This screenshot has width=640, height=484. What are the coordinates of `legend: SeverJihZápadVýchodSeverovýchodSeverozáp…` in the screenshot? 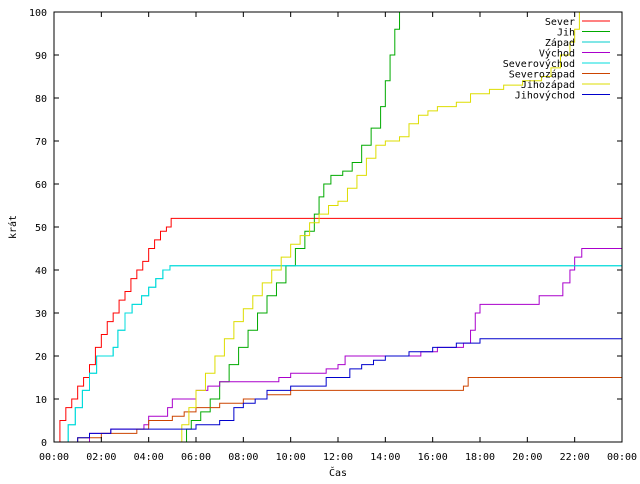 It's located at (556, 59).